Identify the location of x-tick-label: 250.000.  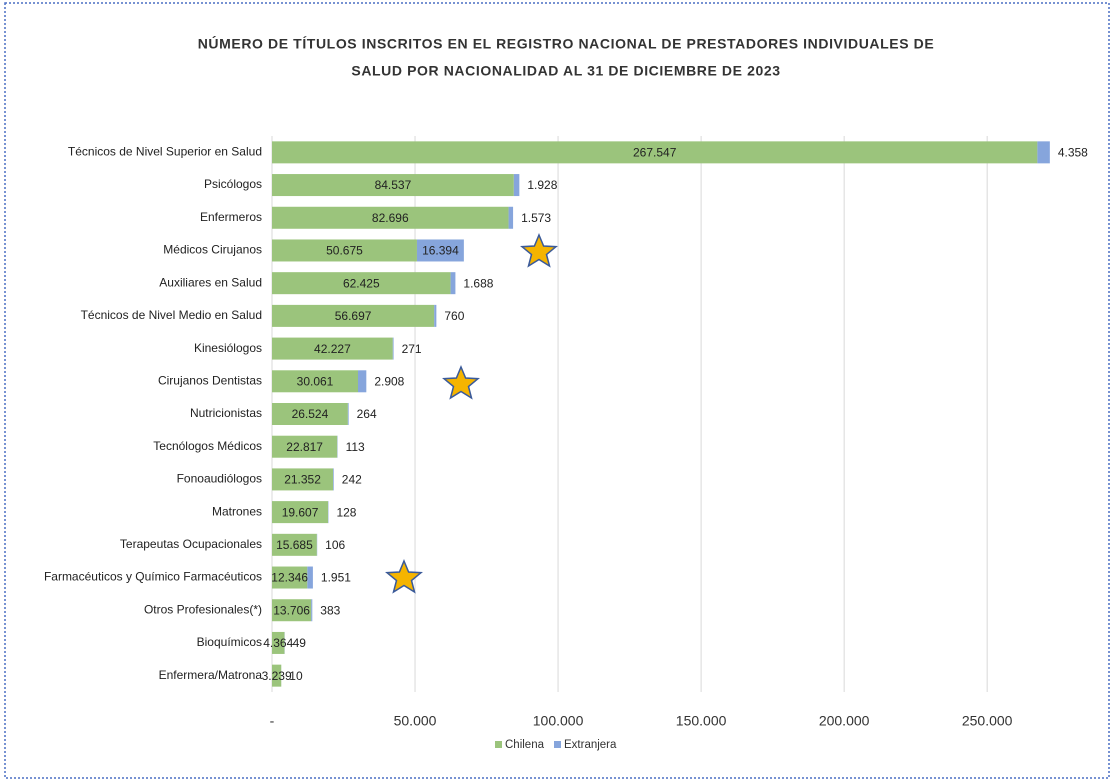
(987, 721).